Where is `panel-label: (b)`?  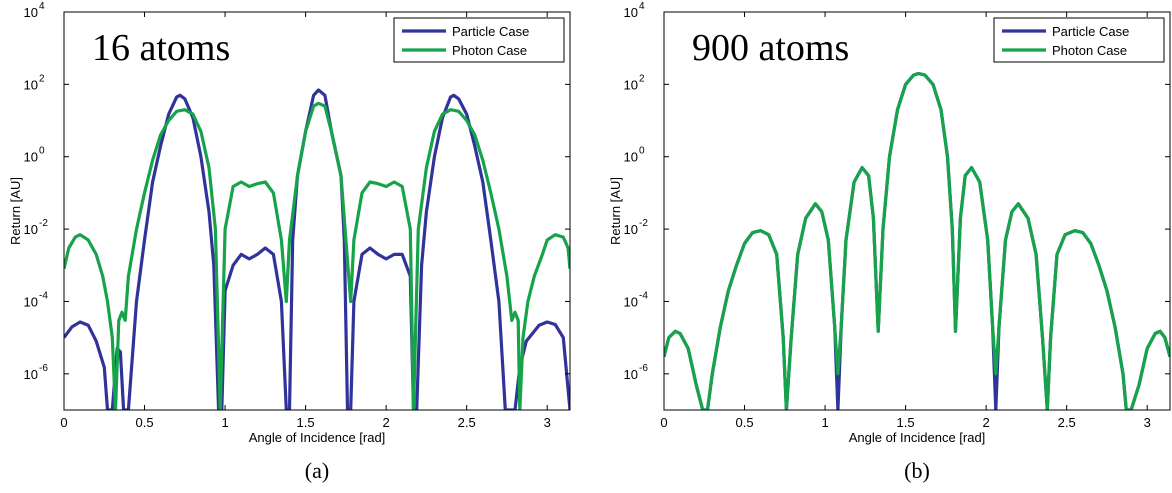
panel-label: (b) is located at coordinates (917, 470).